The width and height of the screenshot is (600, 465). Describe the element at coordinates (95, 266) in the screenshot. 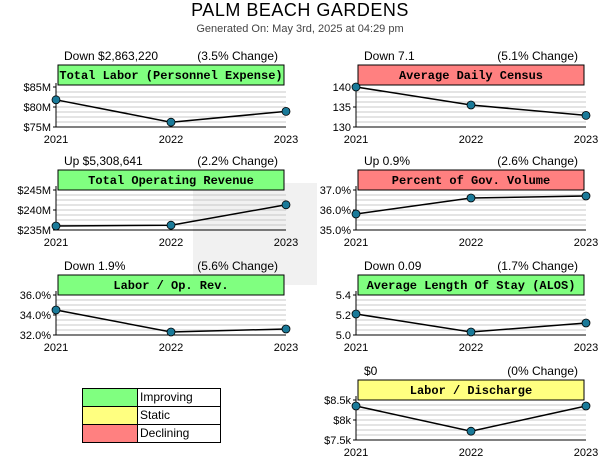

I see `change-amount: Down 1.9%` at that location.